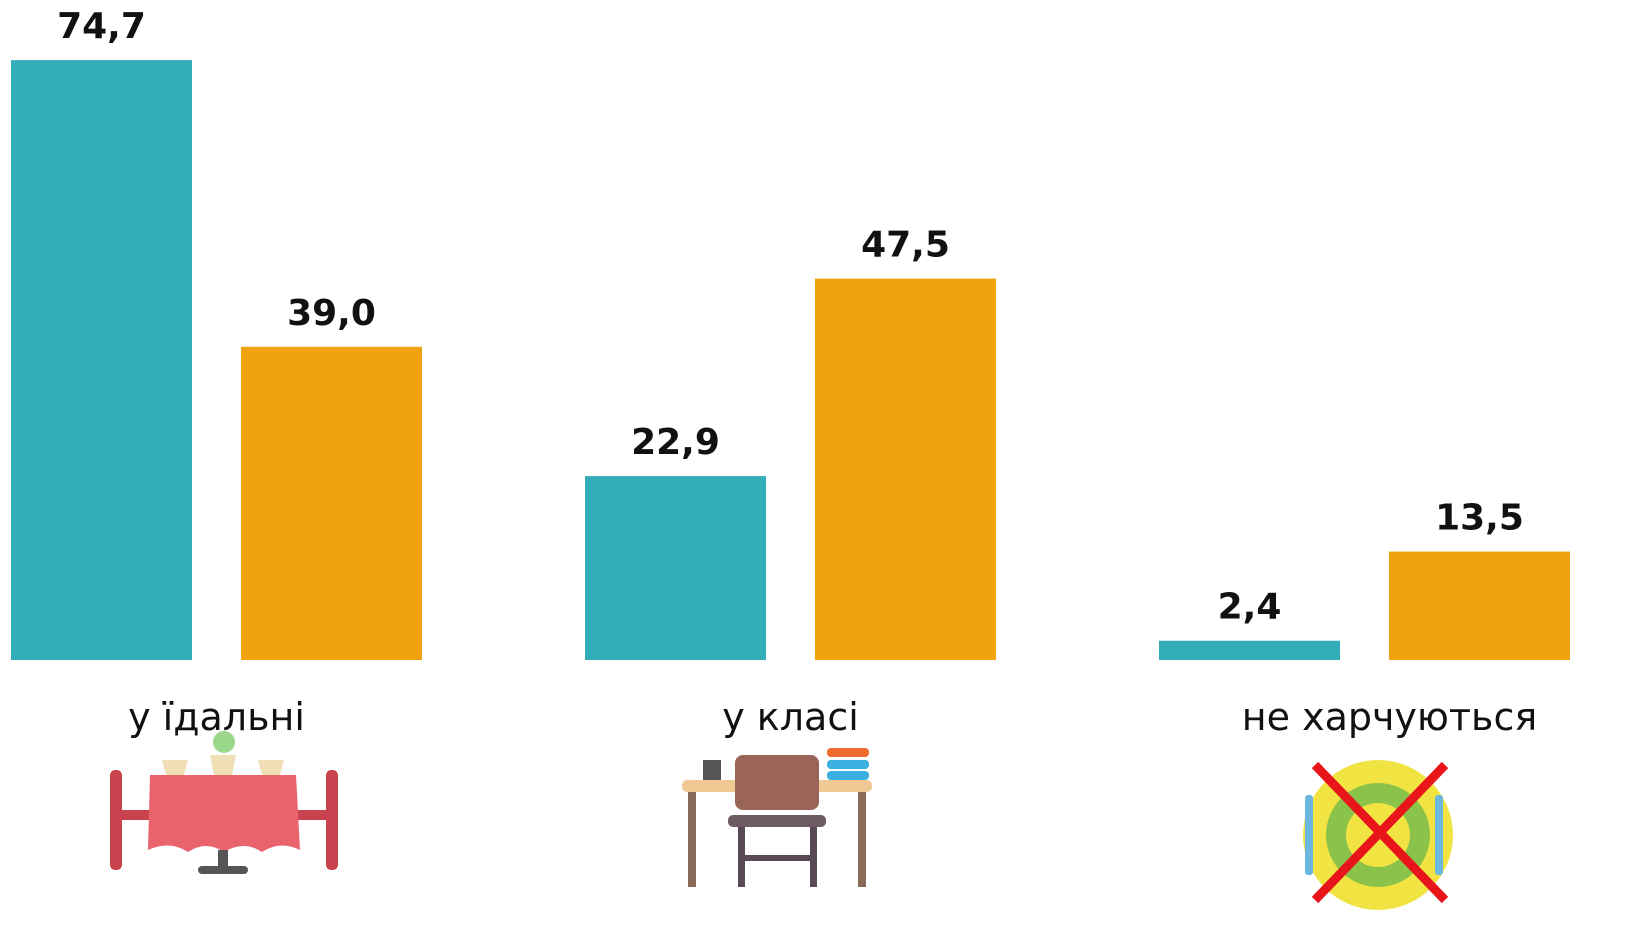 The height and width of the screenshot is (948, 1641). Describe the element at coordinates (101, 26) in the screenshot. I see `value-label: 74,7` at that location.